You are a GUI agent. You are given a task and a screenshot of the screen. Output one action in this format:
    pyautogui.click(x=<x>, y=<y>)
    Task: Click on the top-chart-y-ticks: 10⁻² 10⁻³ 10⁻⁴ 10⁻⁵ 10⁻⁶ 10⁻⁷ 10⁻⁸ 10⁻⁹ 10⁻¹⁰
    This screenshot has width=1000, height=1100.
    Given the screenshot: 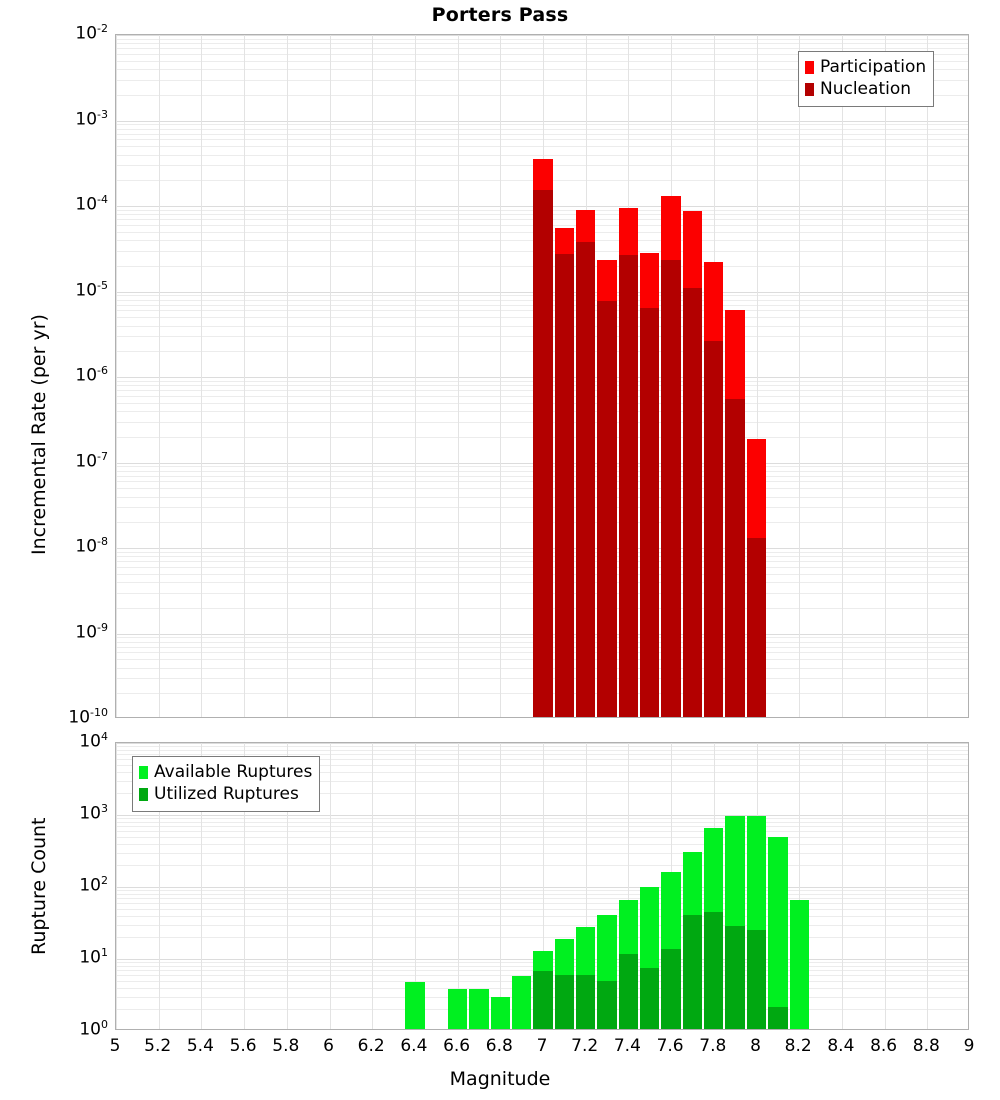 What is the action you would take?
    pyautogui.click(x=74, y=550)
    